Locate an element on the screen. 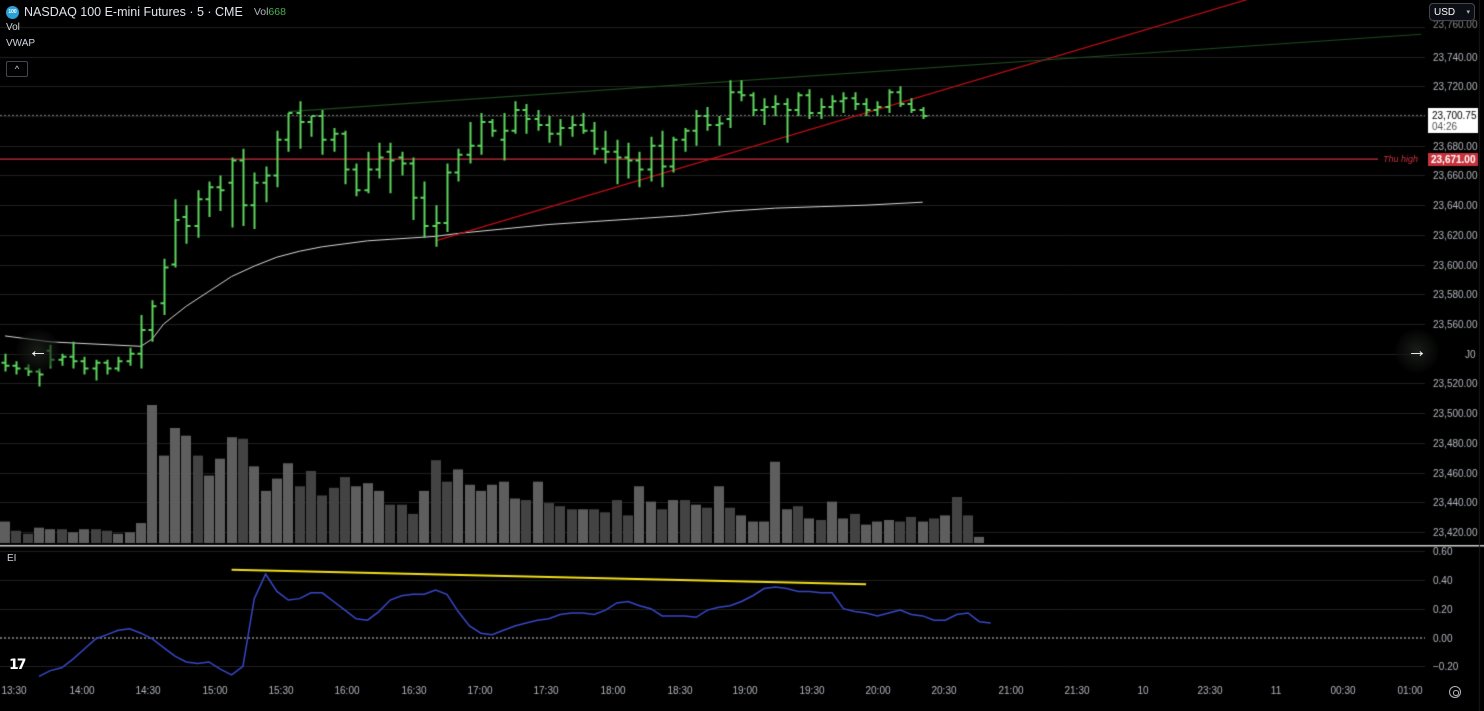 The image size is (1484, 711). arrow-right-icon: → is located at coordinates (1417, 350).